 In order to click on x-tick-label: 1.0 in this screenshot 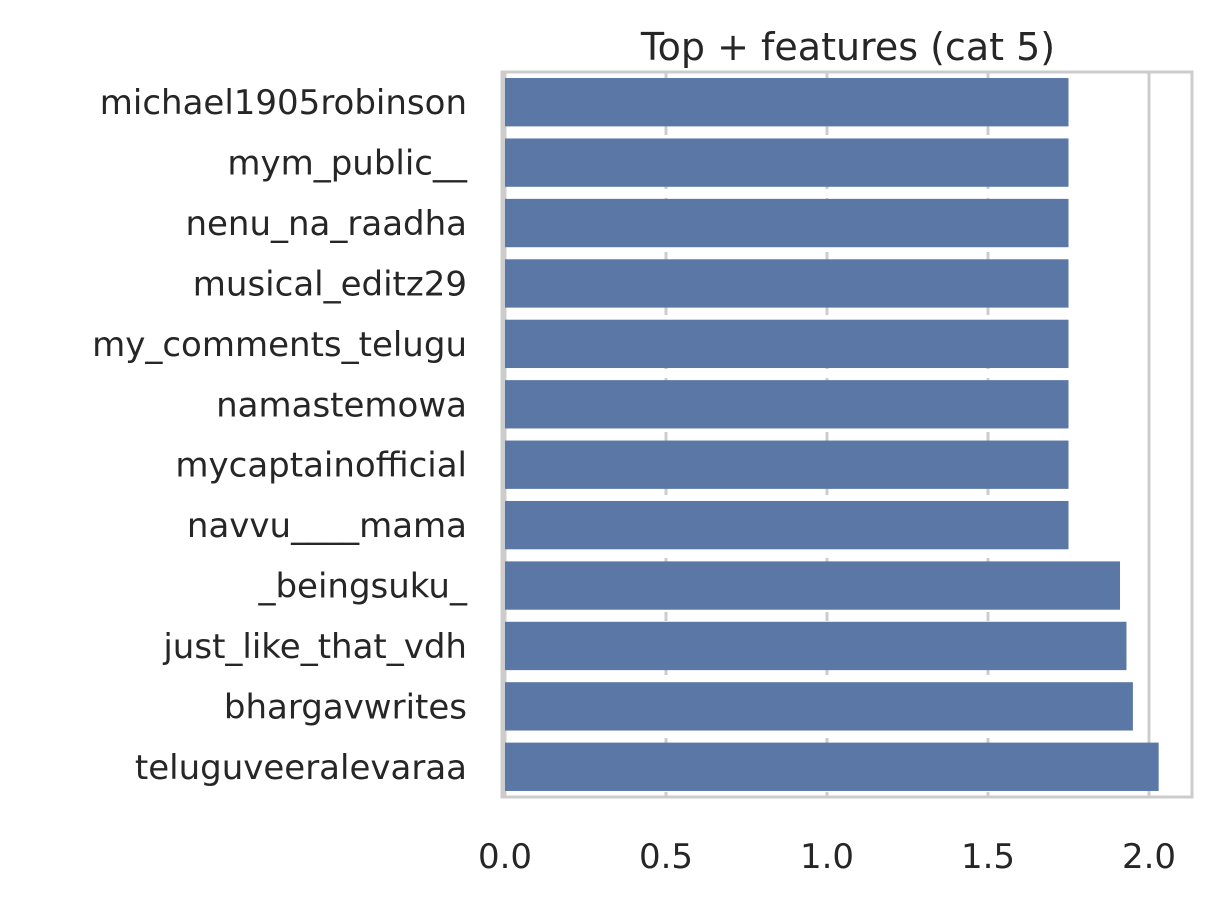, I will do `click(827, 857)`.